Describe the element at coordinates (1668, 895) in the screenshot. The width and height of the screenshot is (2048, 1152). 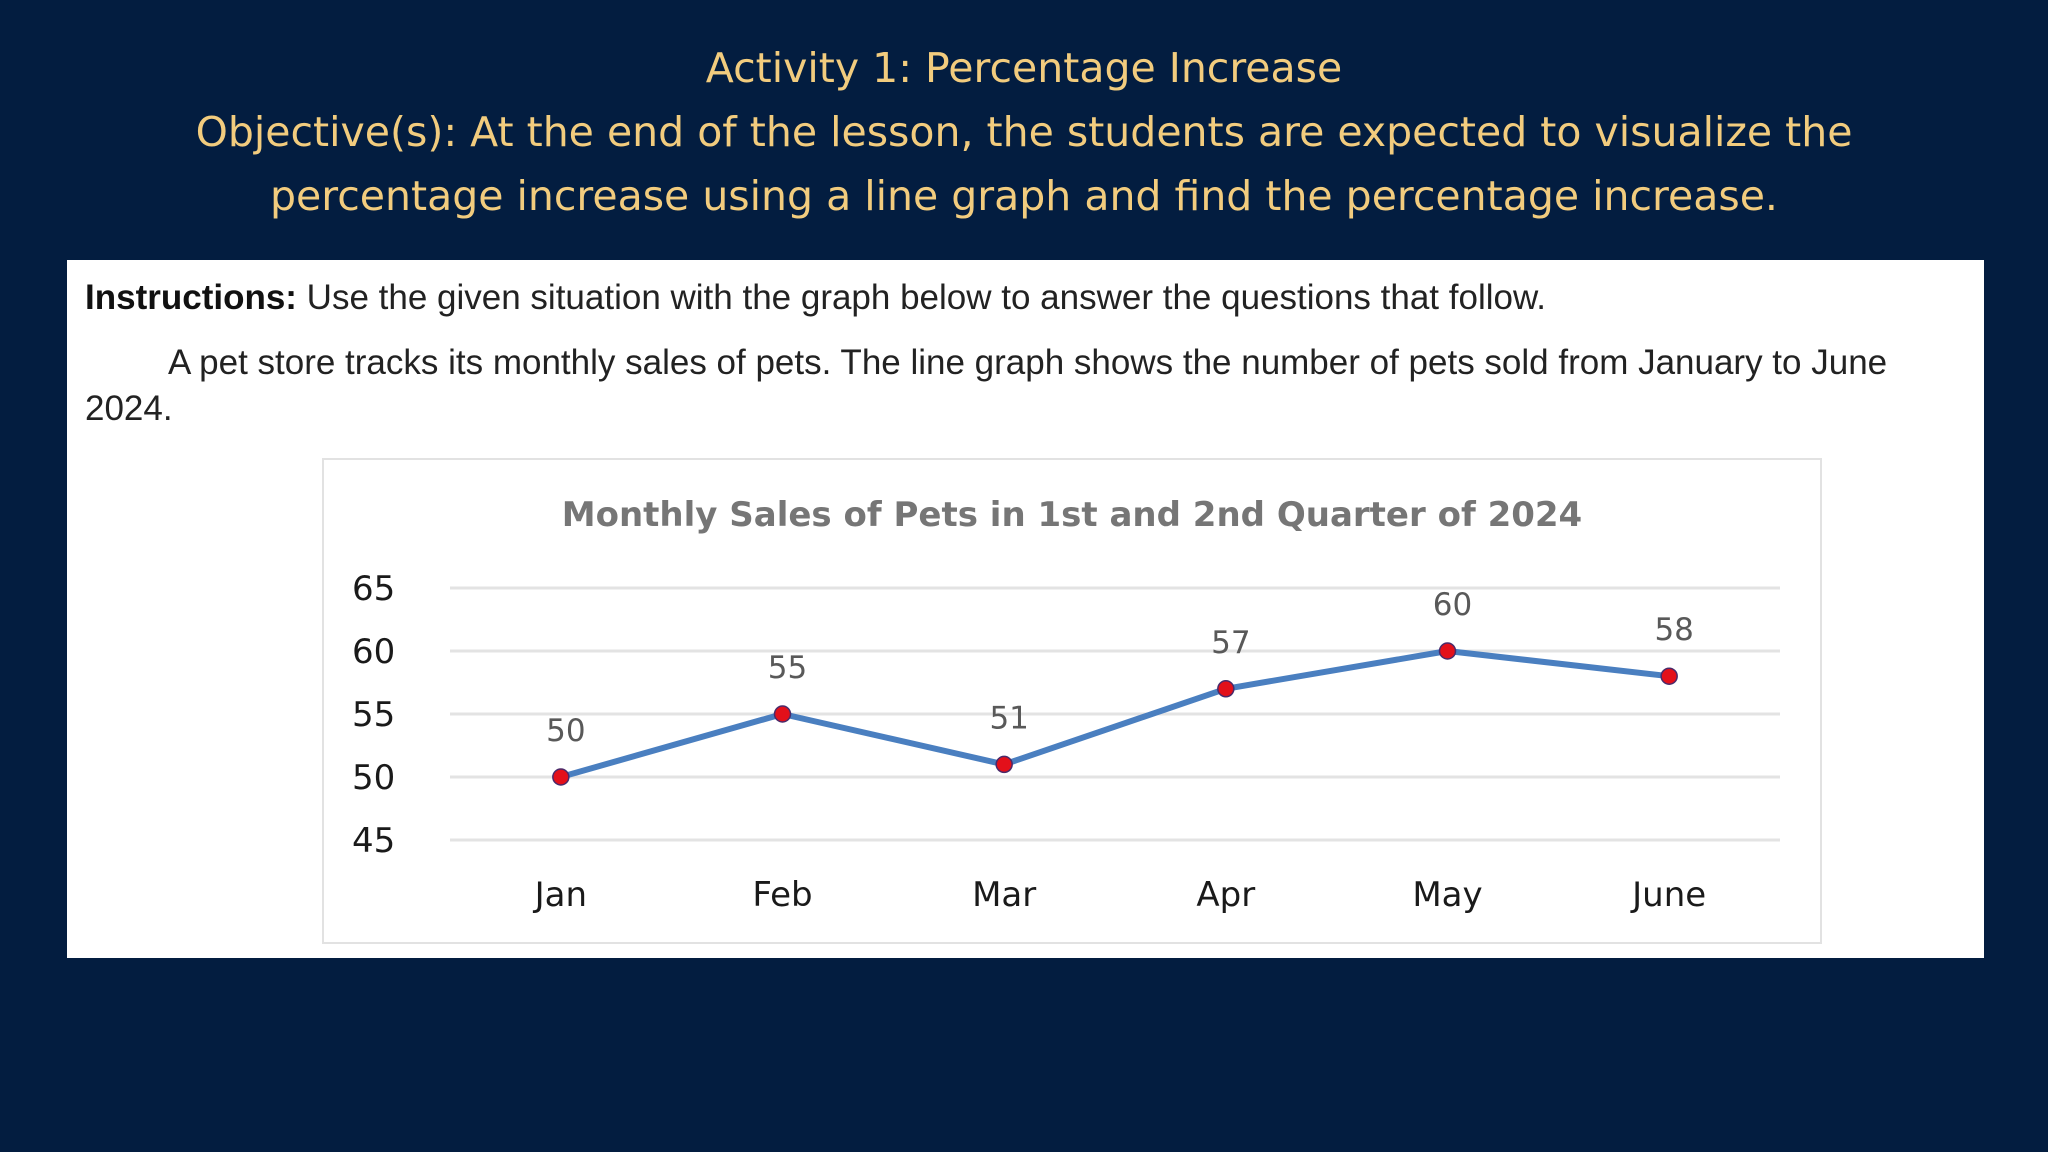
I see `x-tick-label: June` at that location.